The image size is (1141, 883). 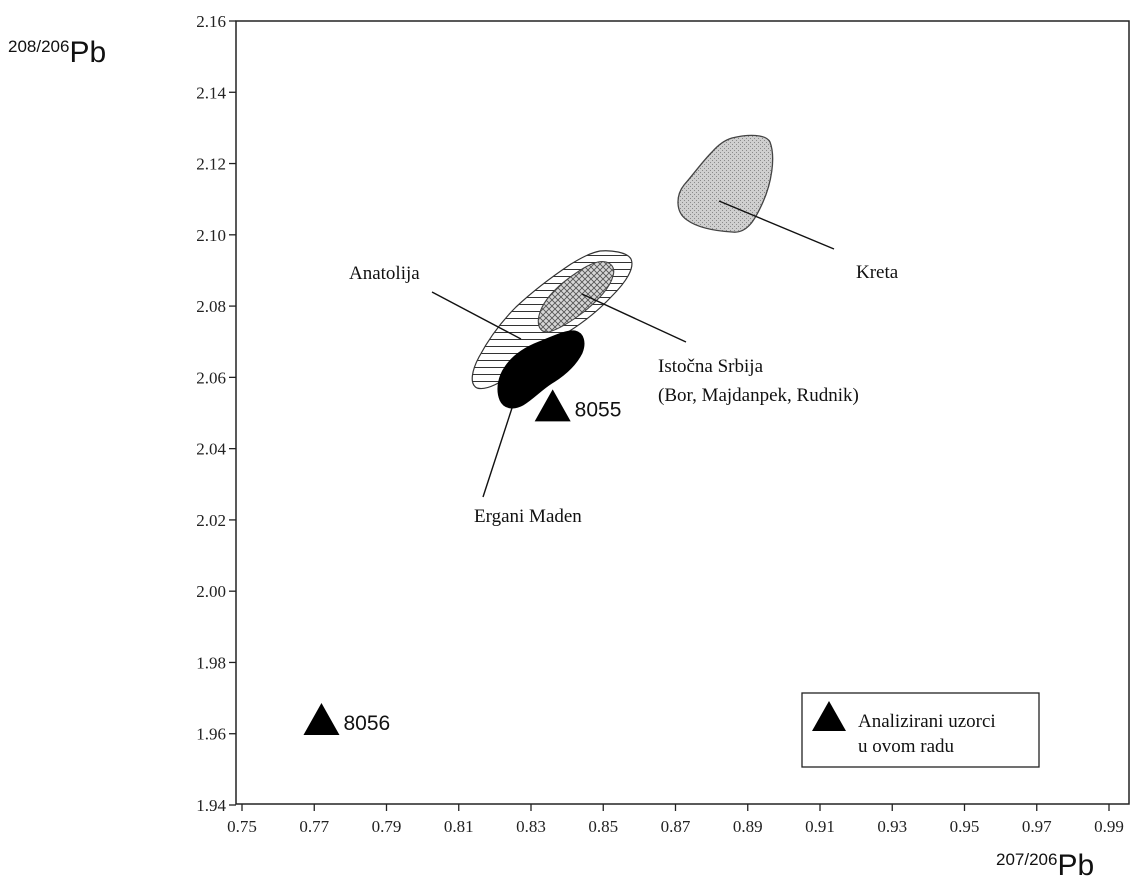 I want to click on y-tick-label: 1.94, so click(x=211, y=805).